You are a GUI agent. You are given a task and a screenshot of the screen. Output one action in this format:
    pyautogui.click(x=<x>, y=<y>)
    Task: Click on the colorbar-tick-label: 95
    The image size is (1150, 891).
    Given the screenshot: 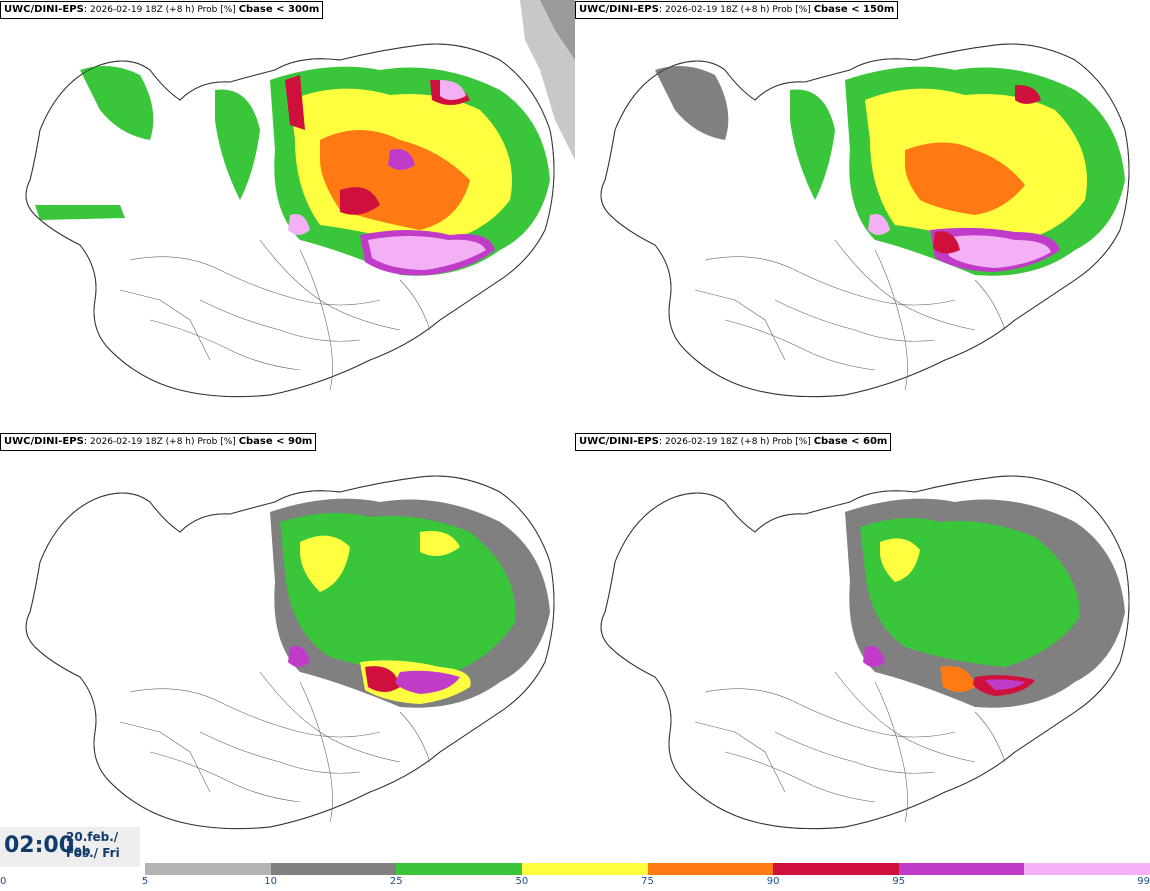 What is the action you would take?
    pyautogui.click(x=899, y=881)
    